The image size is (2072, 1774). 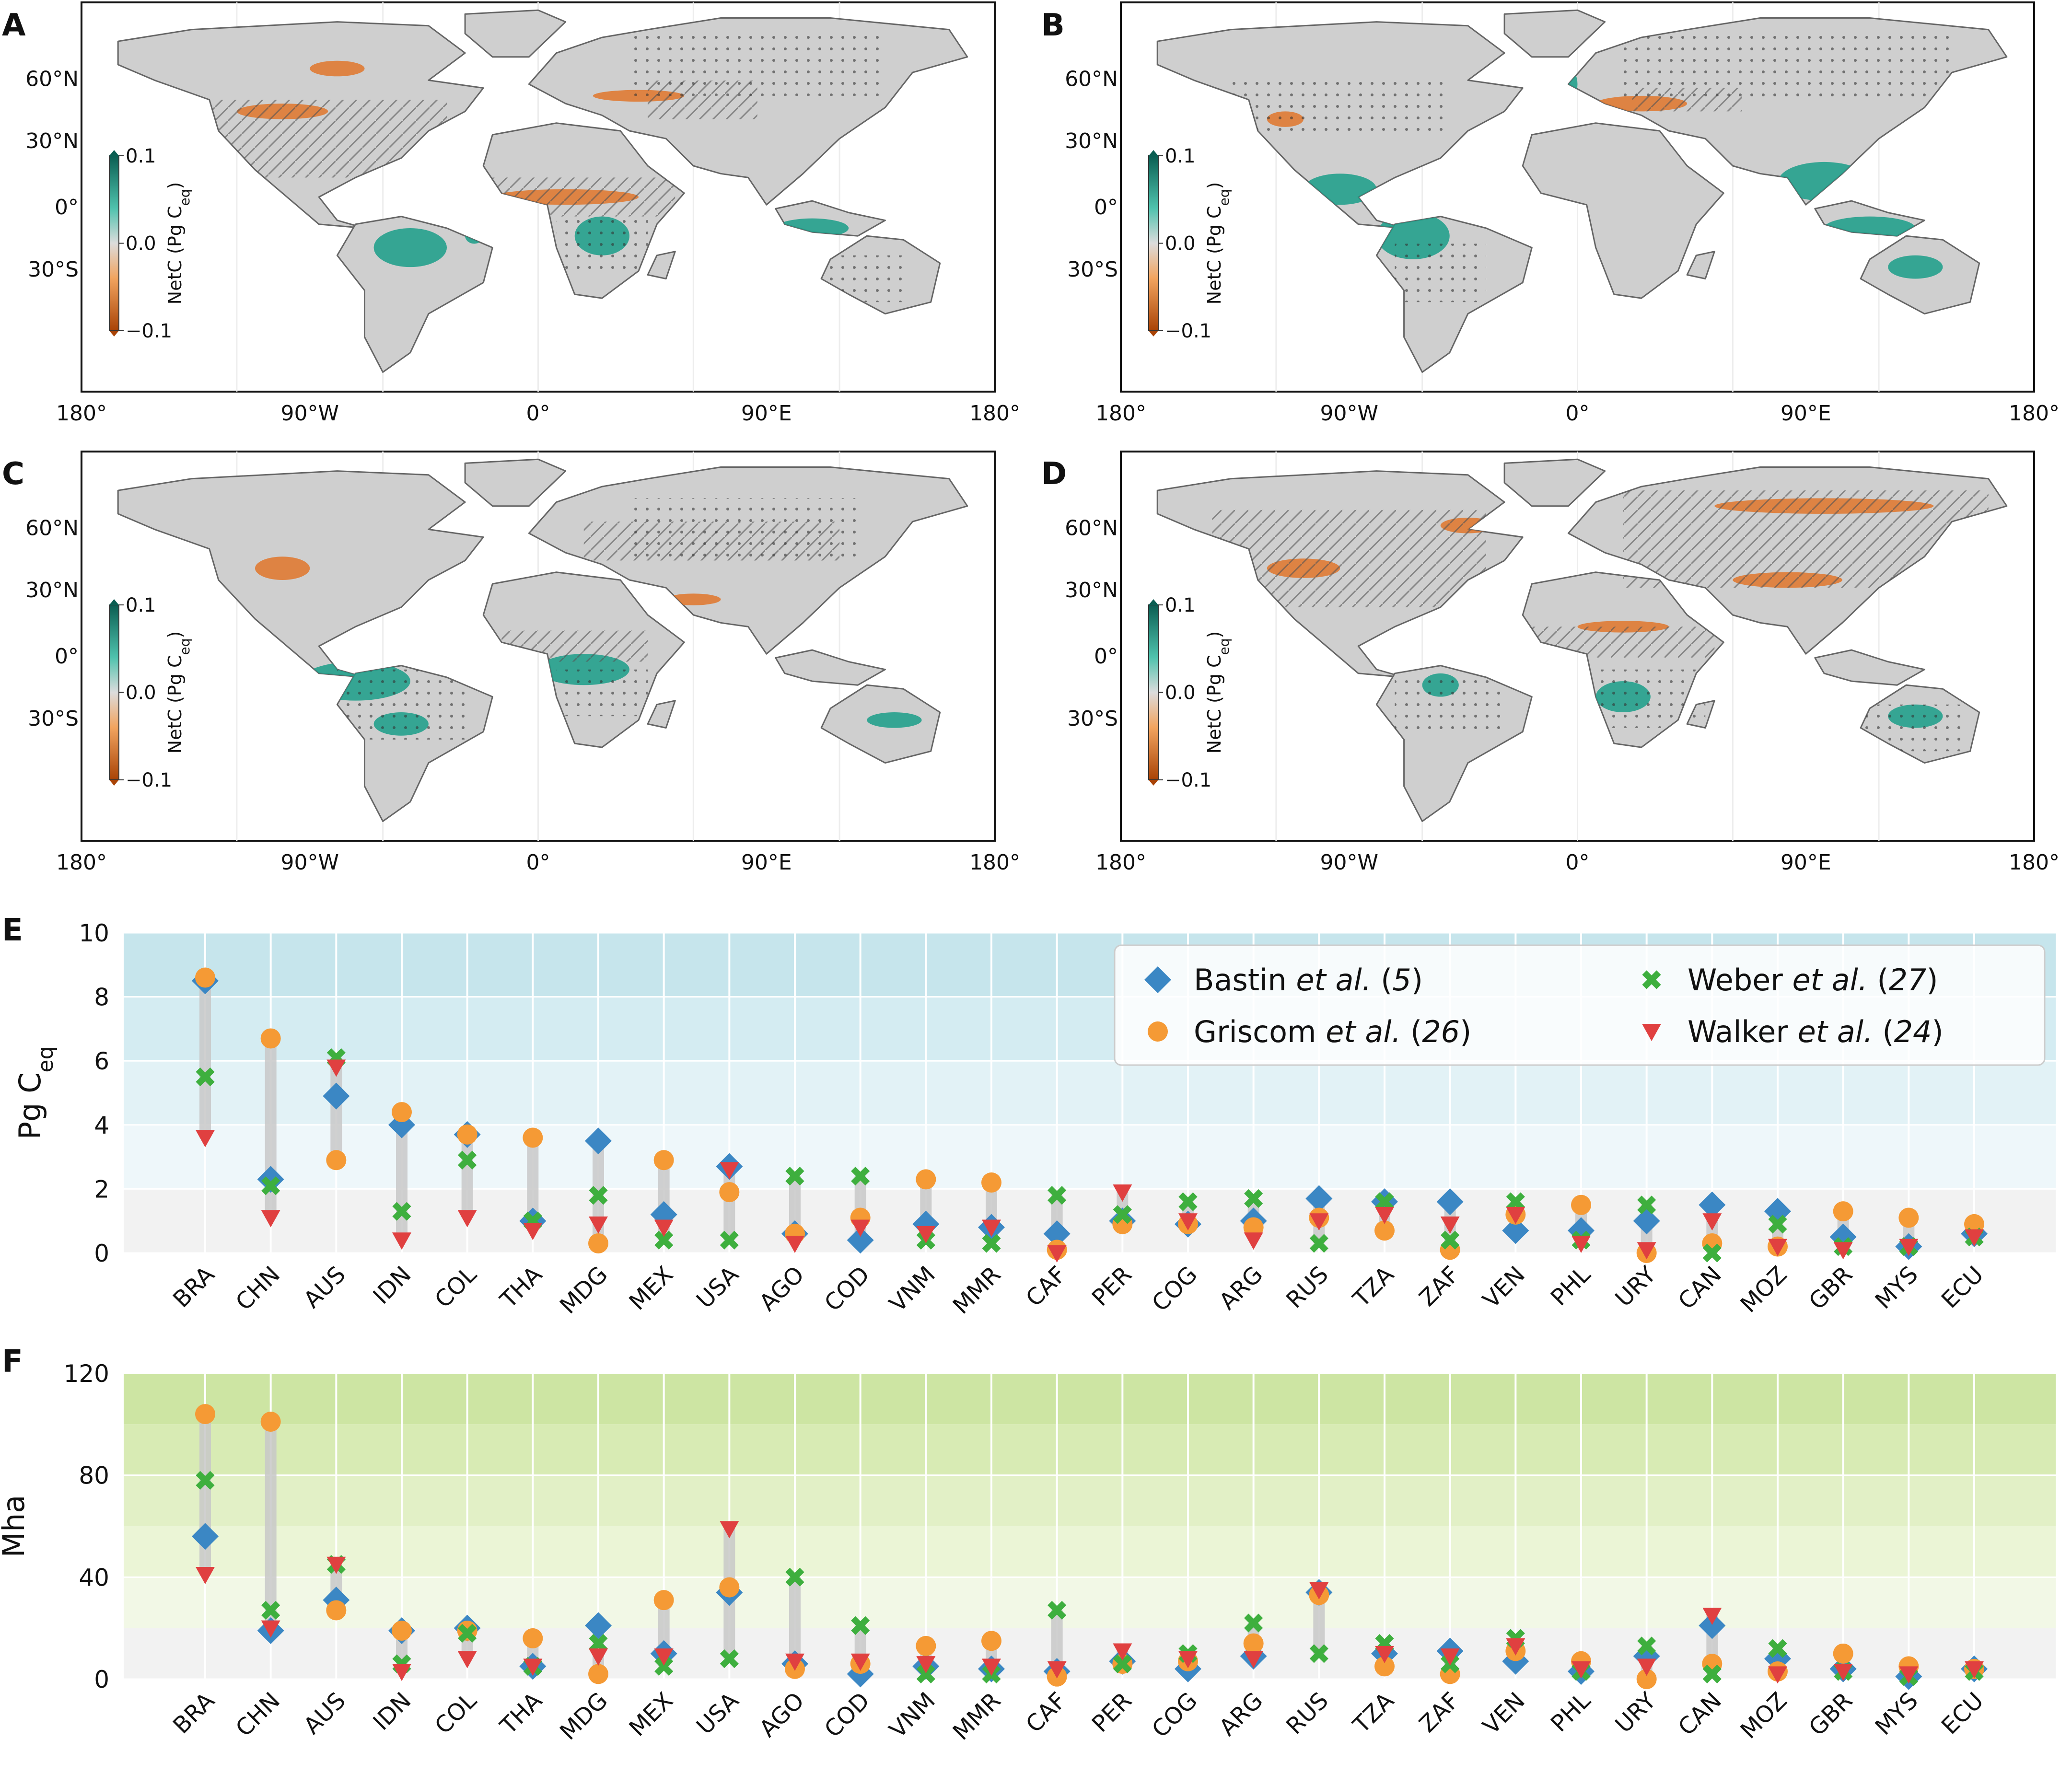 What do you see at coordinates (141, 693) in the screenshot?
I see `colorbar-tick-label: 0.0` at bounding box center [141, 693].